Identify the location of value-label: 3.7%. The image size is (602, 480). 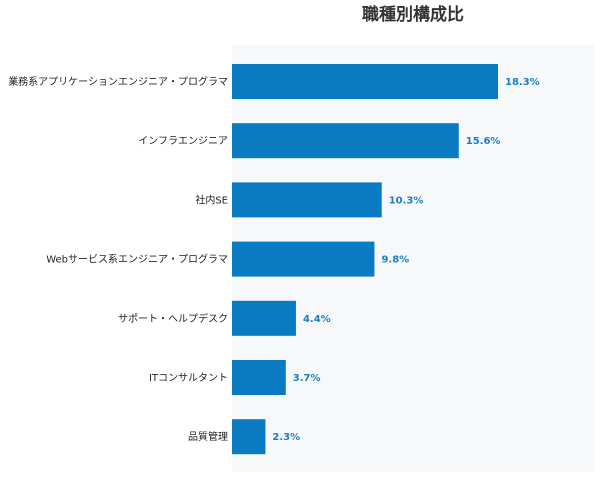
(307, 378).